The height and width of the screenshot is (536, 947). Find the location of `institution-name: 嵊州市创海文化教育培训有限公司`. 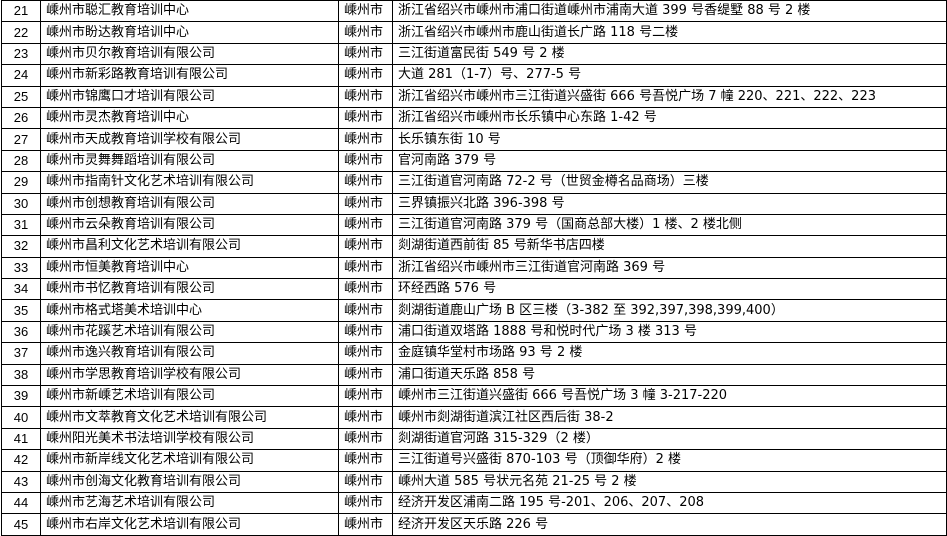

institution-name: 嵊州市创海文化教育培训有限公司 is located at coordinates (189, 481).